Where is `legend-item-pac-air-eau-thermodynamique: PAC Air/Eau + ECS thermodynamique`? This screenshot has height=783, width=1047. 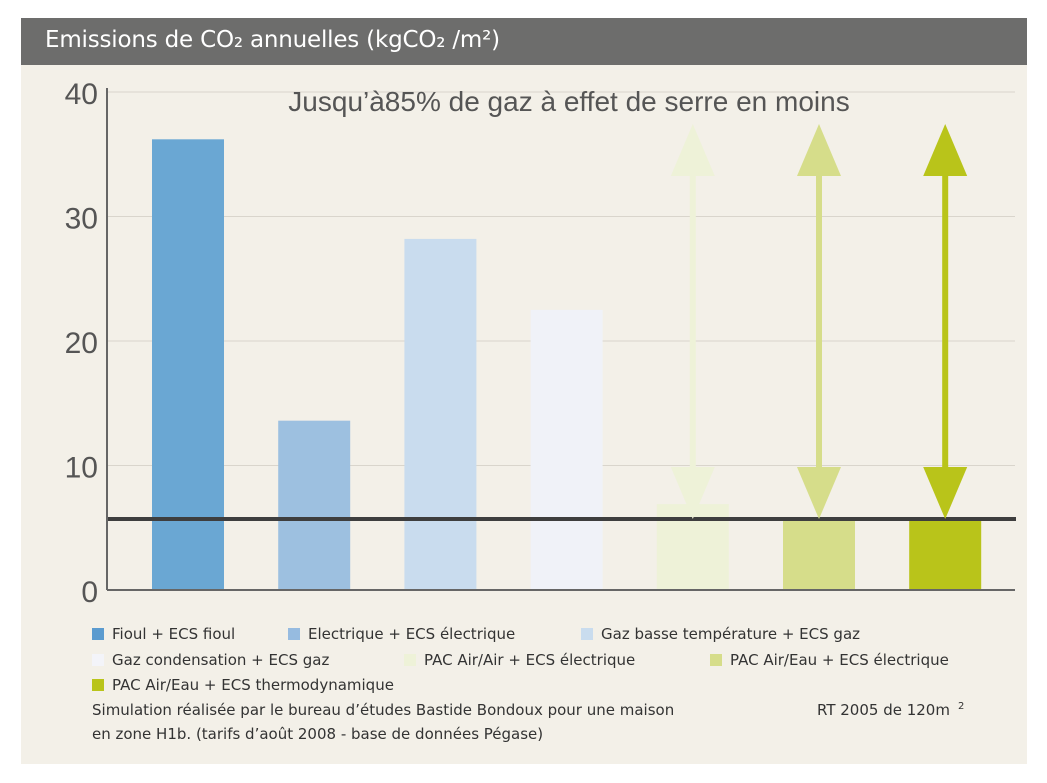
legend-item-pac-air-eau-thermodynamique: PAC Air/Eau + ECS thermodynamique is located at coordinates (243, 685).